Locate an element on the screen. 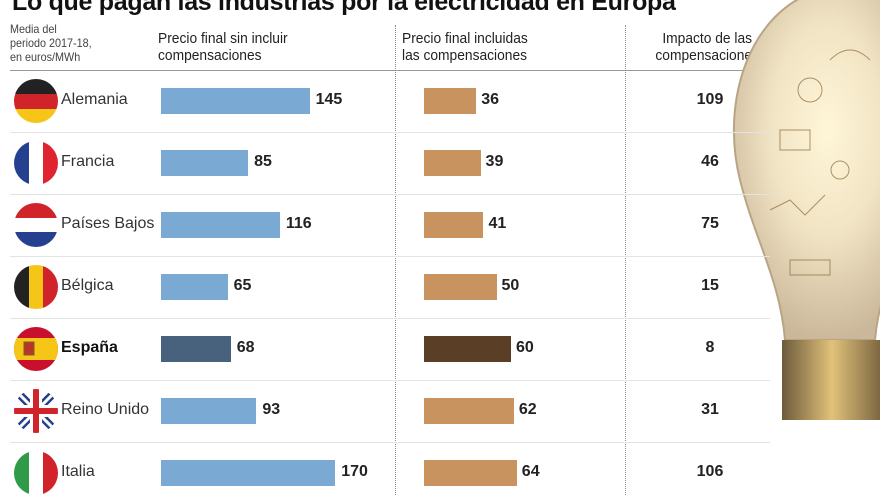 Image resolution: width=880 pixels, height=504 pixels. value-price-without: 68 is located at coordinates (245, 347).